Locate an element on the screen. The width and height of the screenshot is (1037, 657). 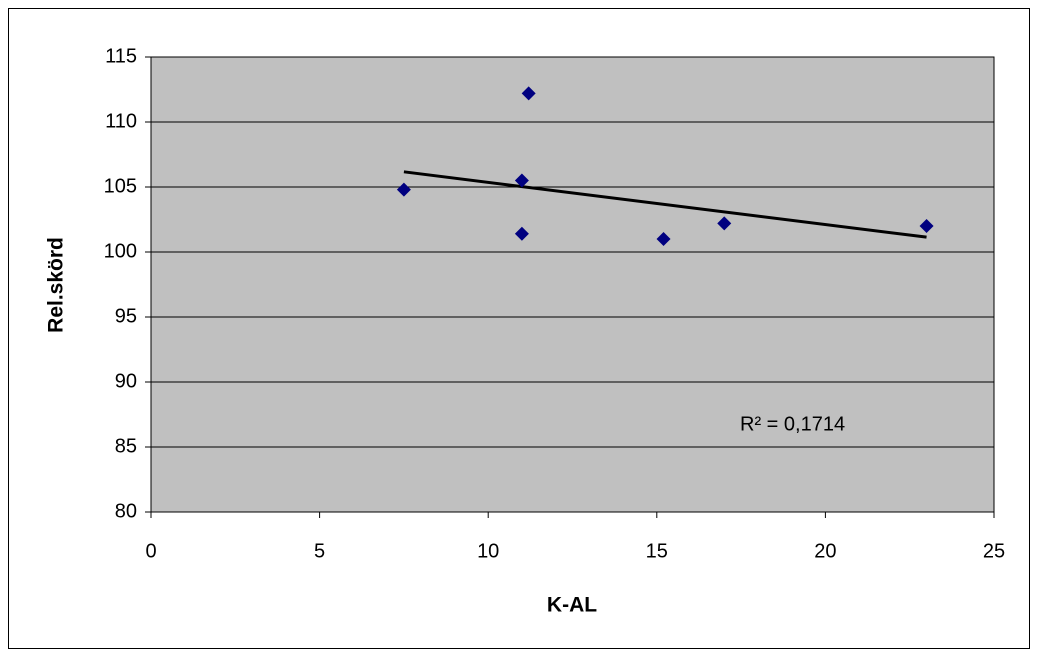
x-axis-title: K-AL is located at coordinates (572, 605).